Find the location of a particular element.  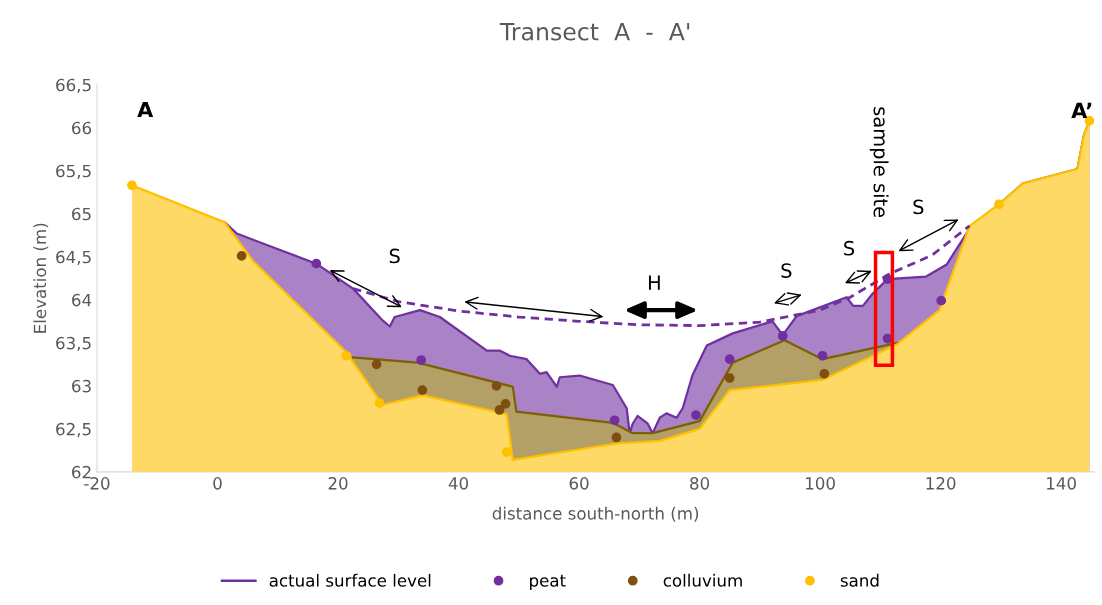

legend-label: sand is located at coordinates (859, 580).